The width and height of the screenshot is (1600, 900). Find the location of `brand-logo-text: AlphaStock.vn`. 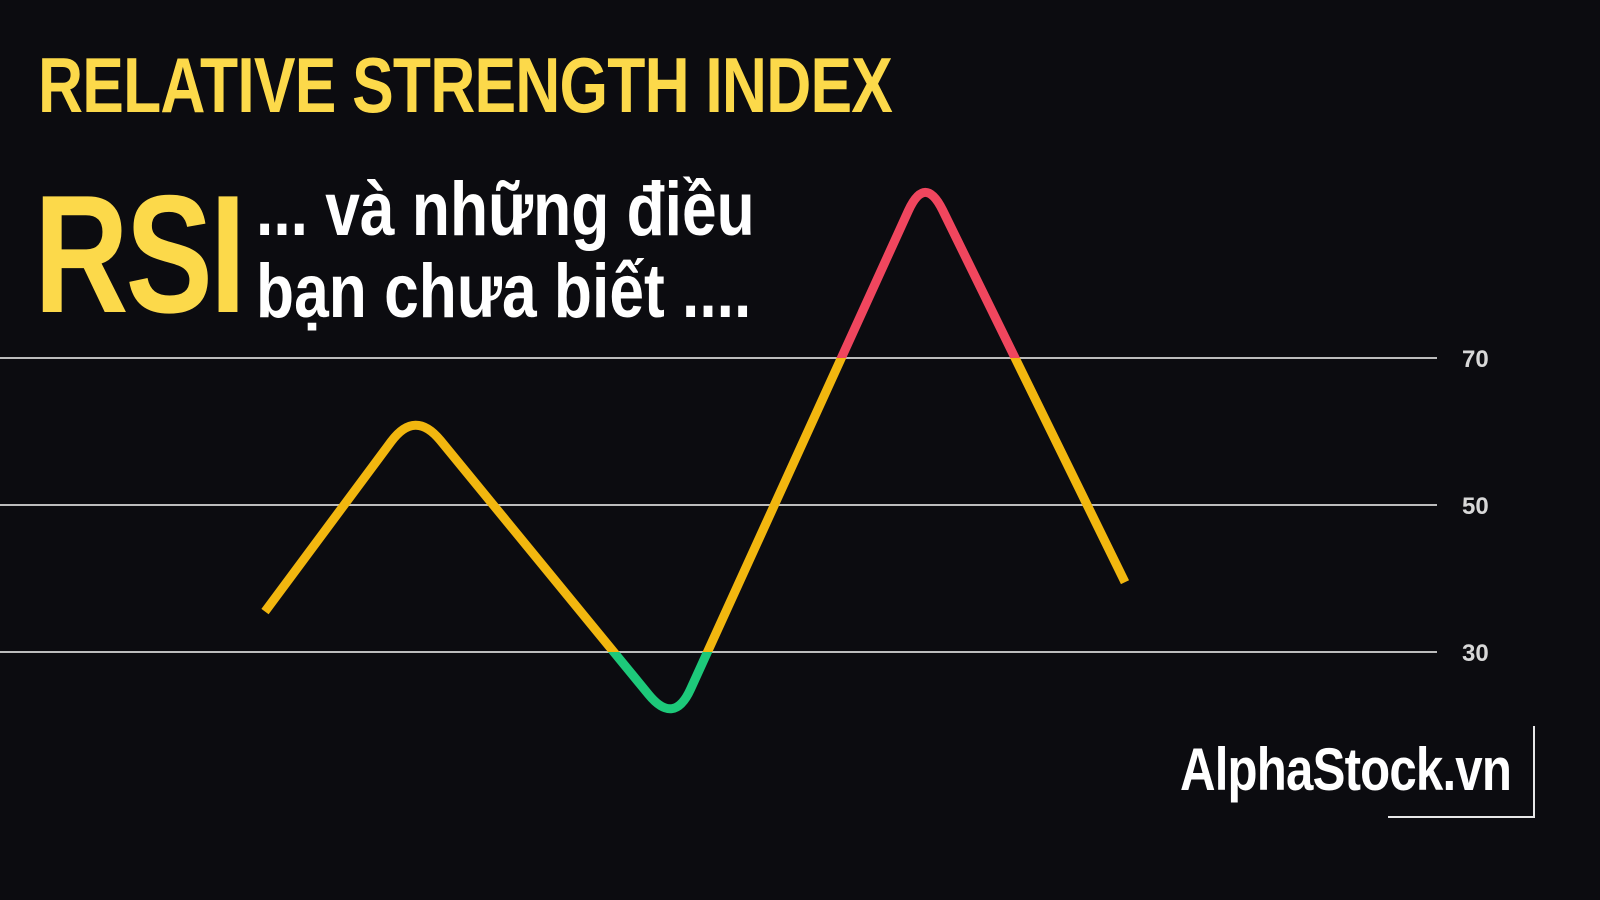

brand-logo-text: AlphaStock.vn is located at coordinates (1346, 769).